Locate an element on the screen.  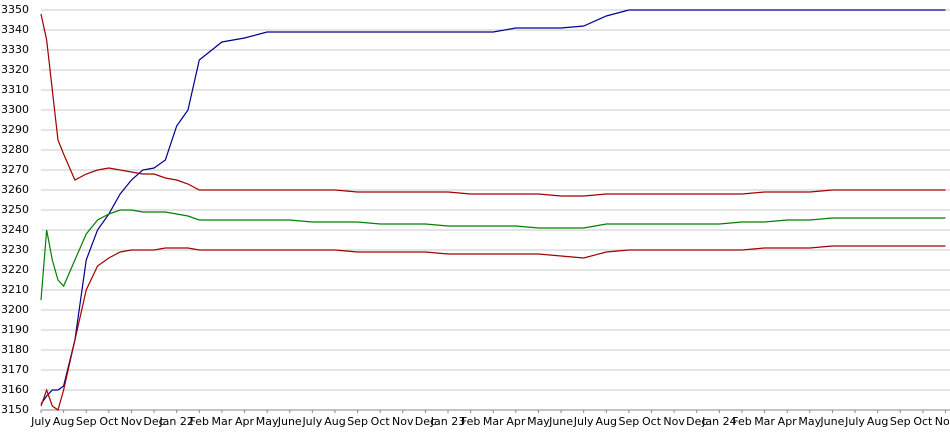
y-tick-label: 3350 is located at coordinates (15, 9).